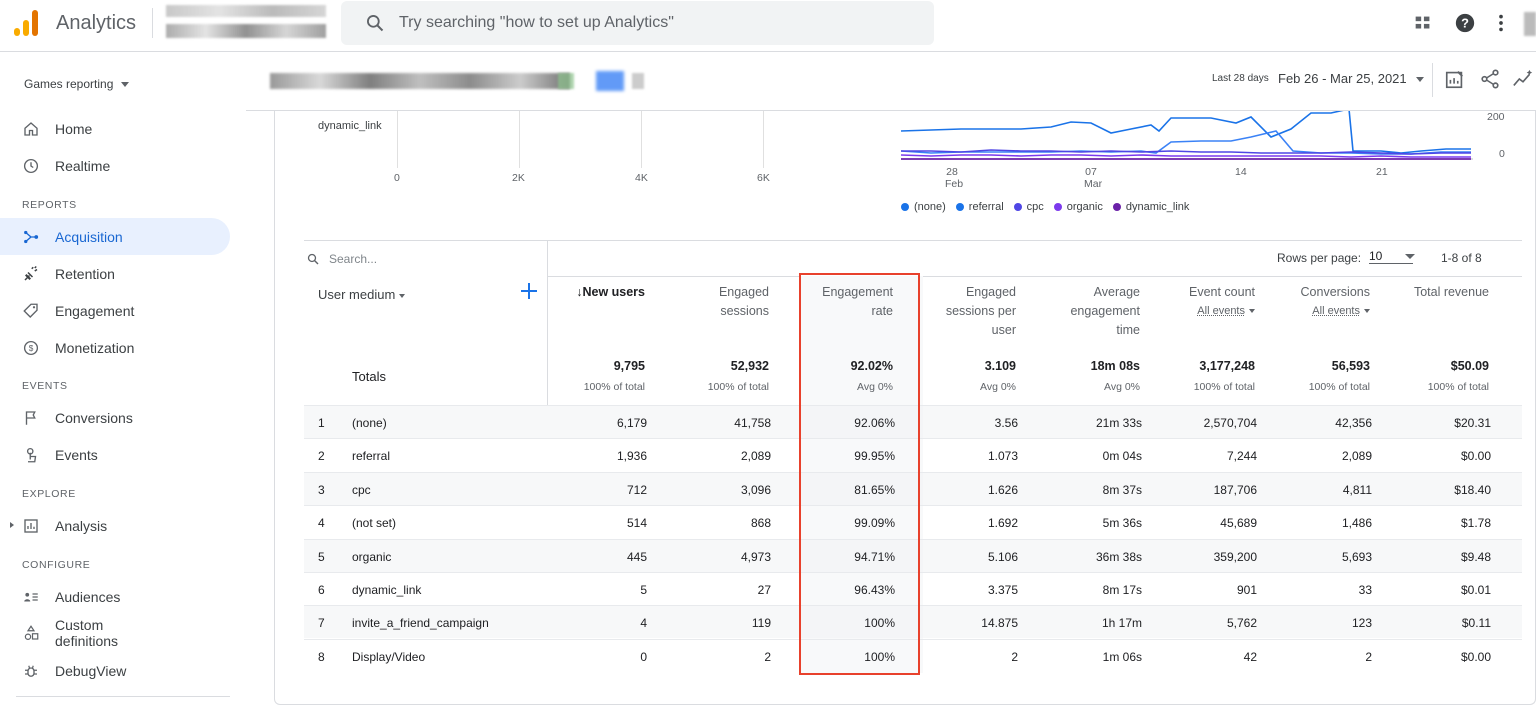  I want to click on chevron-right-icon, so click(12, 525).